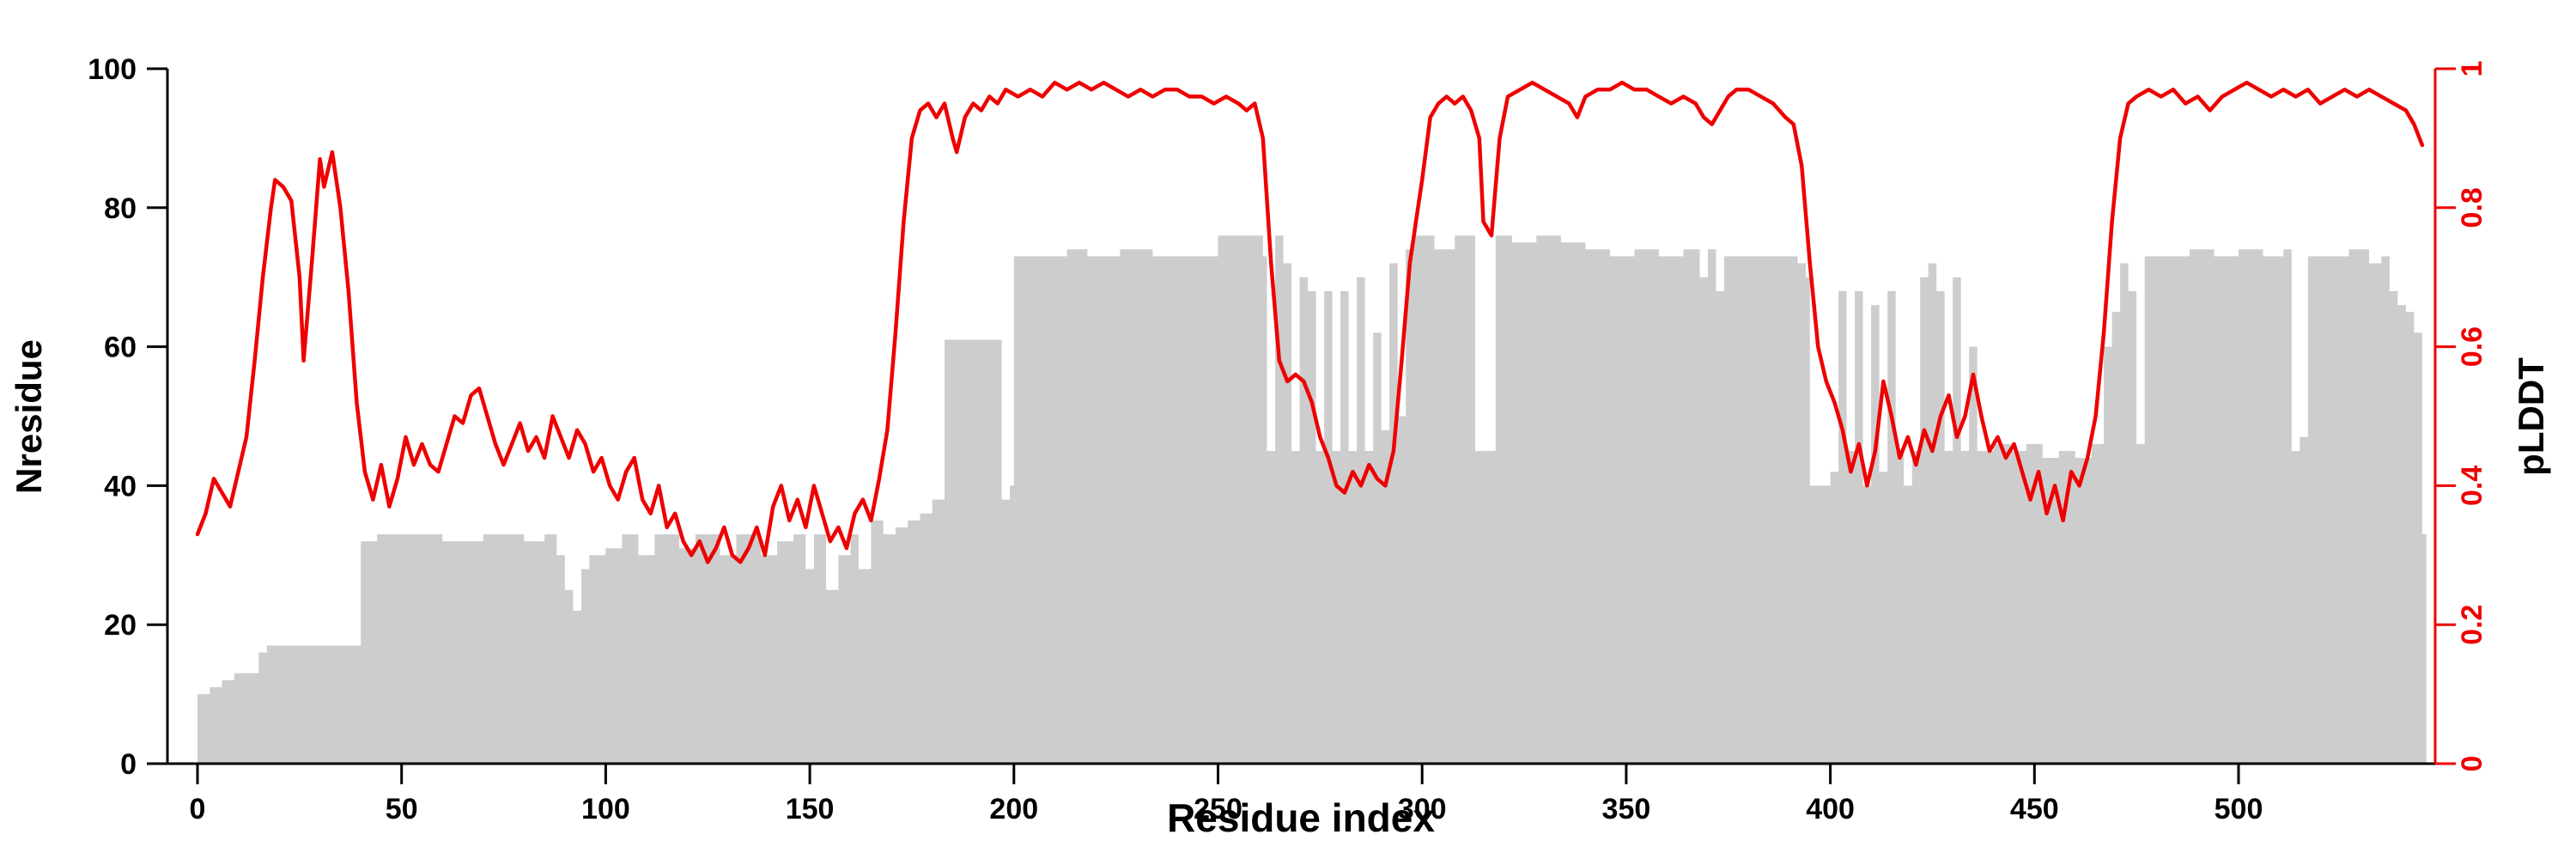  What do you see at coordinates (2472, 764) in the screenshot?
I see `y-right-tick-label: 0` at bounding box center [2472, 764].